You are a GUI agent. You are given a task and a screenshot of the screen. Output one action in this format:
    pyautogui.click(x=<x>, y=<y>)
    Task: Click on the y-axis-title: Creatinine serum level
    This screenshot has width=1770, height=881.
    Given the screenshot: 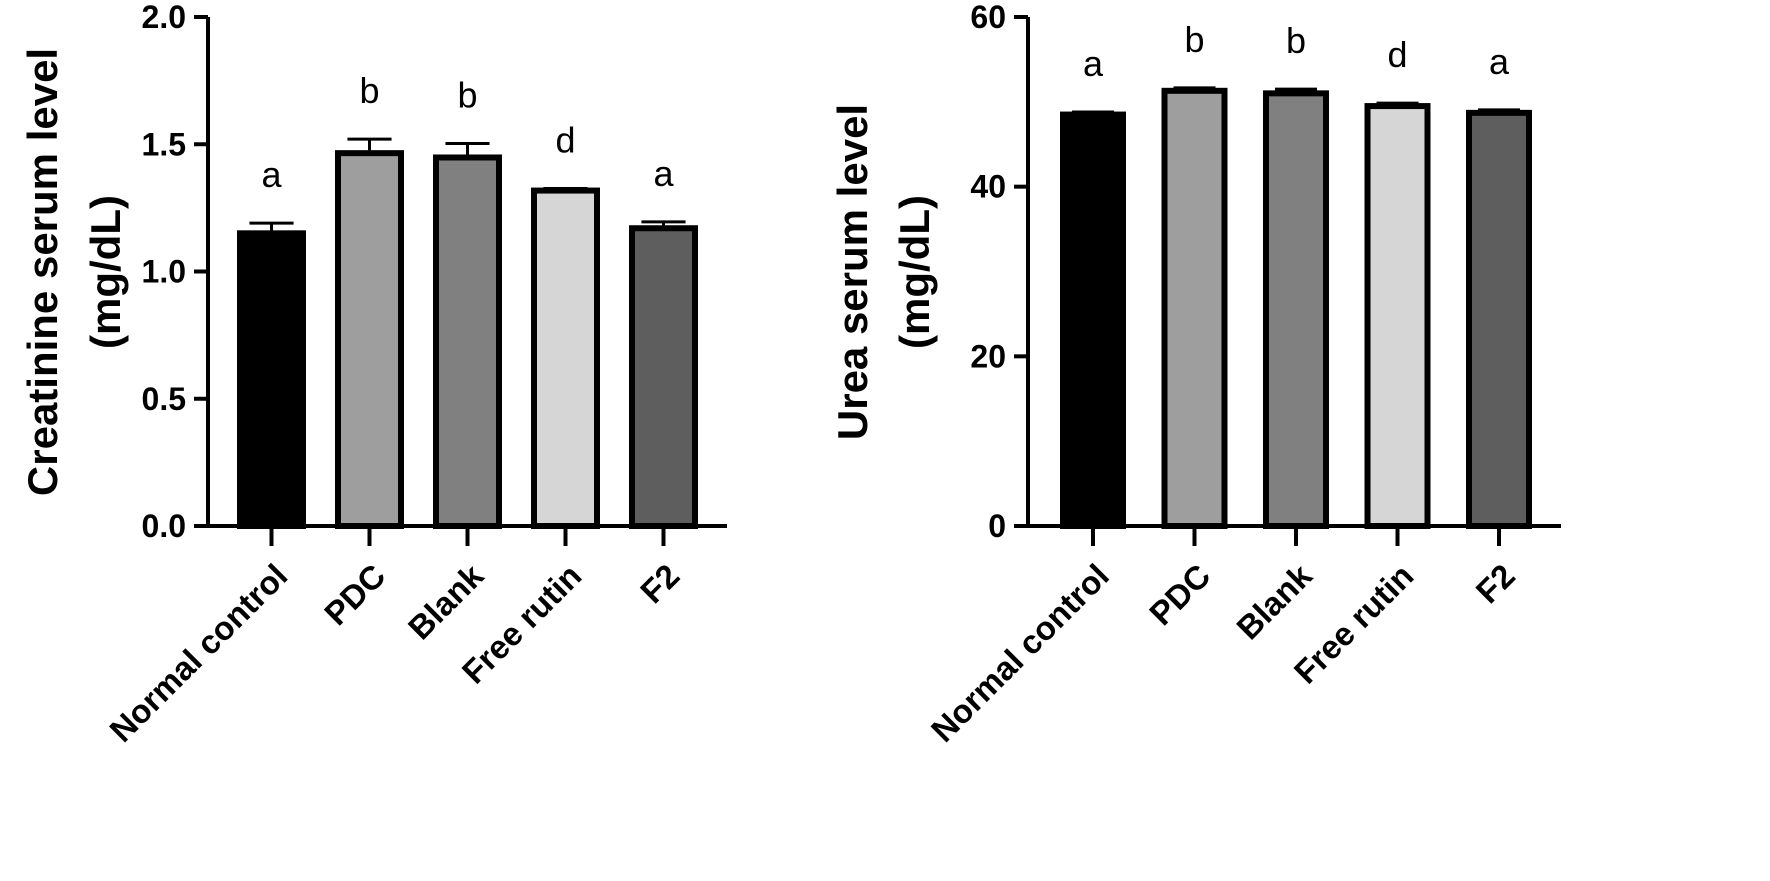 What is the action you would take?
    pyautogui.click(x=42, y=272)
    